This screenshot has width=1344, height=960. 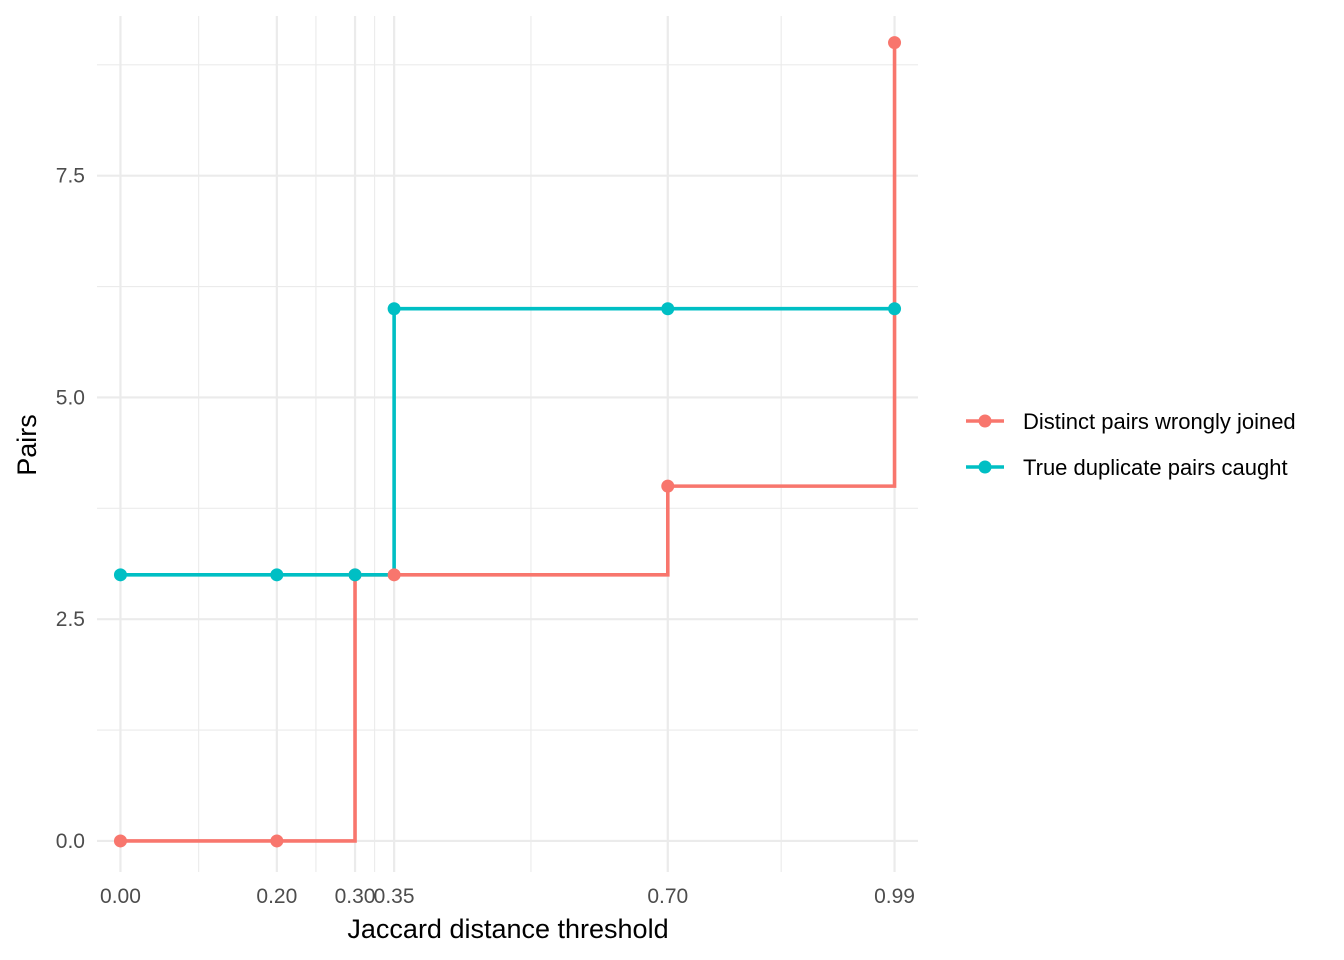 I want to click on x-tick-label: 0.99, so click(x=894, y=896).